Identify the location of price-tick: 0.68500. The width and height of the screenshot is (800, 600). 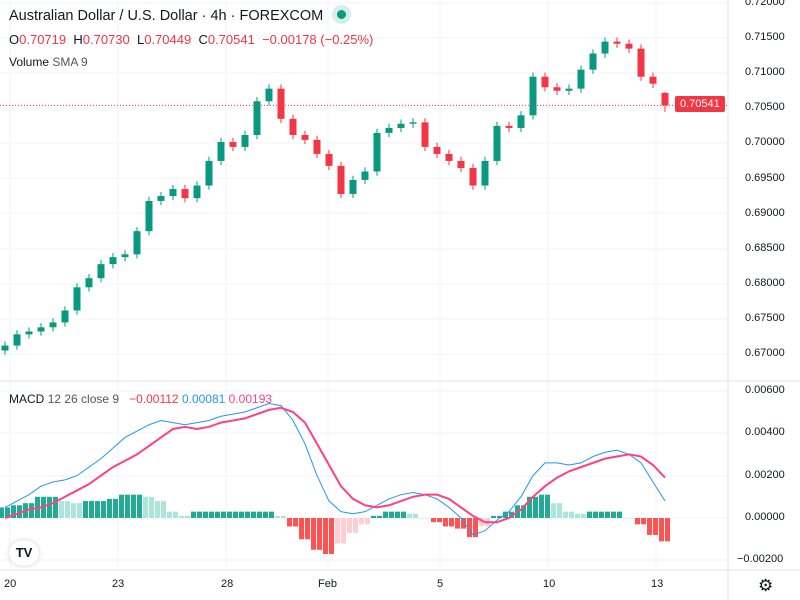
(765, 247).